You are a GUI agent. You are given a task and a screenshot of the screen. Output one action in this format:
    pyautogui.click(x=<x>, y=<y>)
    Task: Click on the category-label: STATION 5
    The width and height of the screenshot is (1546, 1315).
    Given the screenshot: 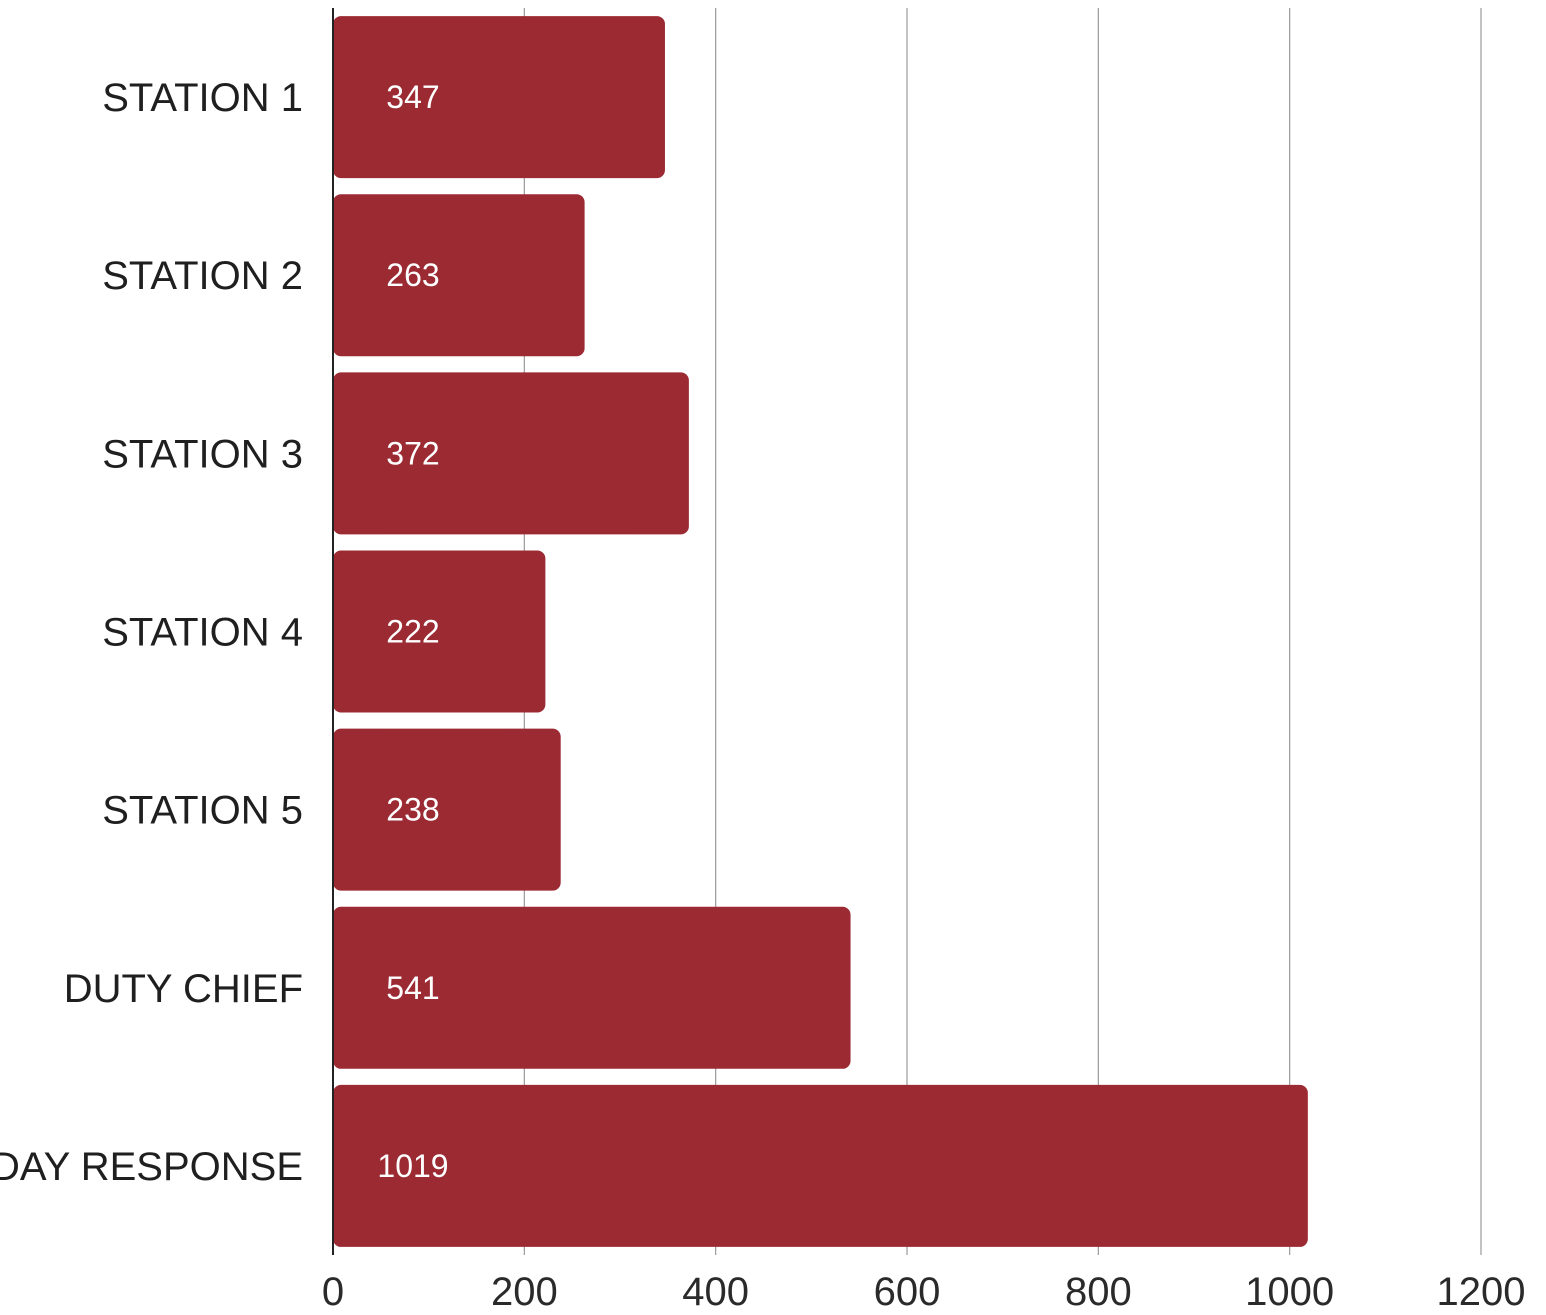 What is the action you would take?
    pyautogui.click(x=202, y=811)
    